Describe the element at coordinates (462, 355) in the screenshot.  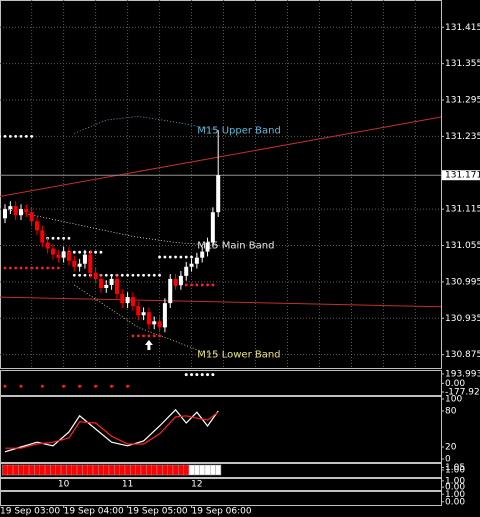
I see `y-tick-label: 130.875` at that location.